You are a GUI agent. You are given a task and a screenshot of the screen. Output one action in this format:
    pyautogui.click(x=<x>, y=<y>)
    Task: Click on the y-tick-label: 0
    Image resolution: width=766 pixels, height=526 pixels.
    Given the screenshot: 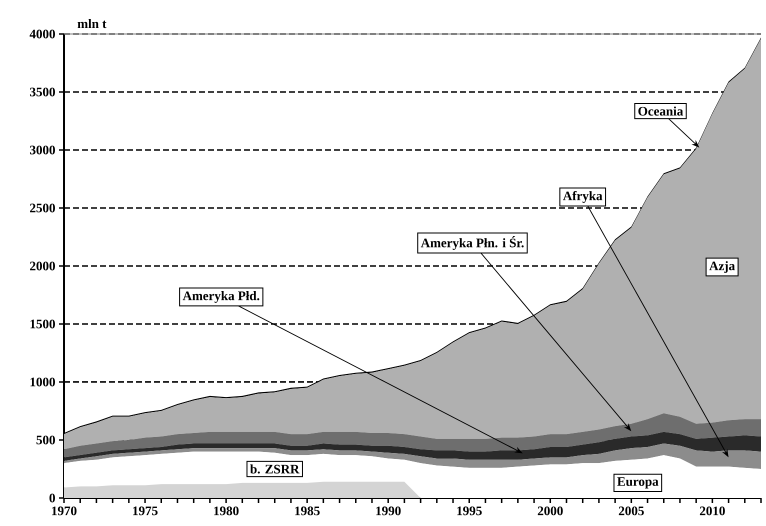 What is the action you would take?
    pyautogui.click(x=52, y=498)
    